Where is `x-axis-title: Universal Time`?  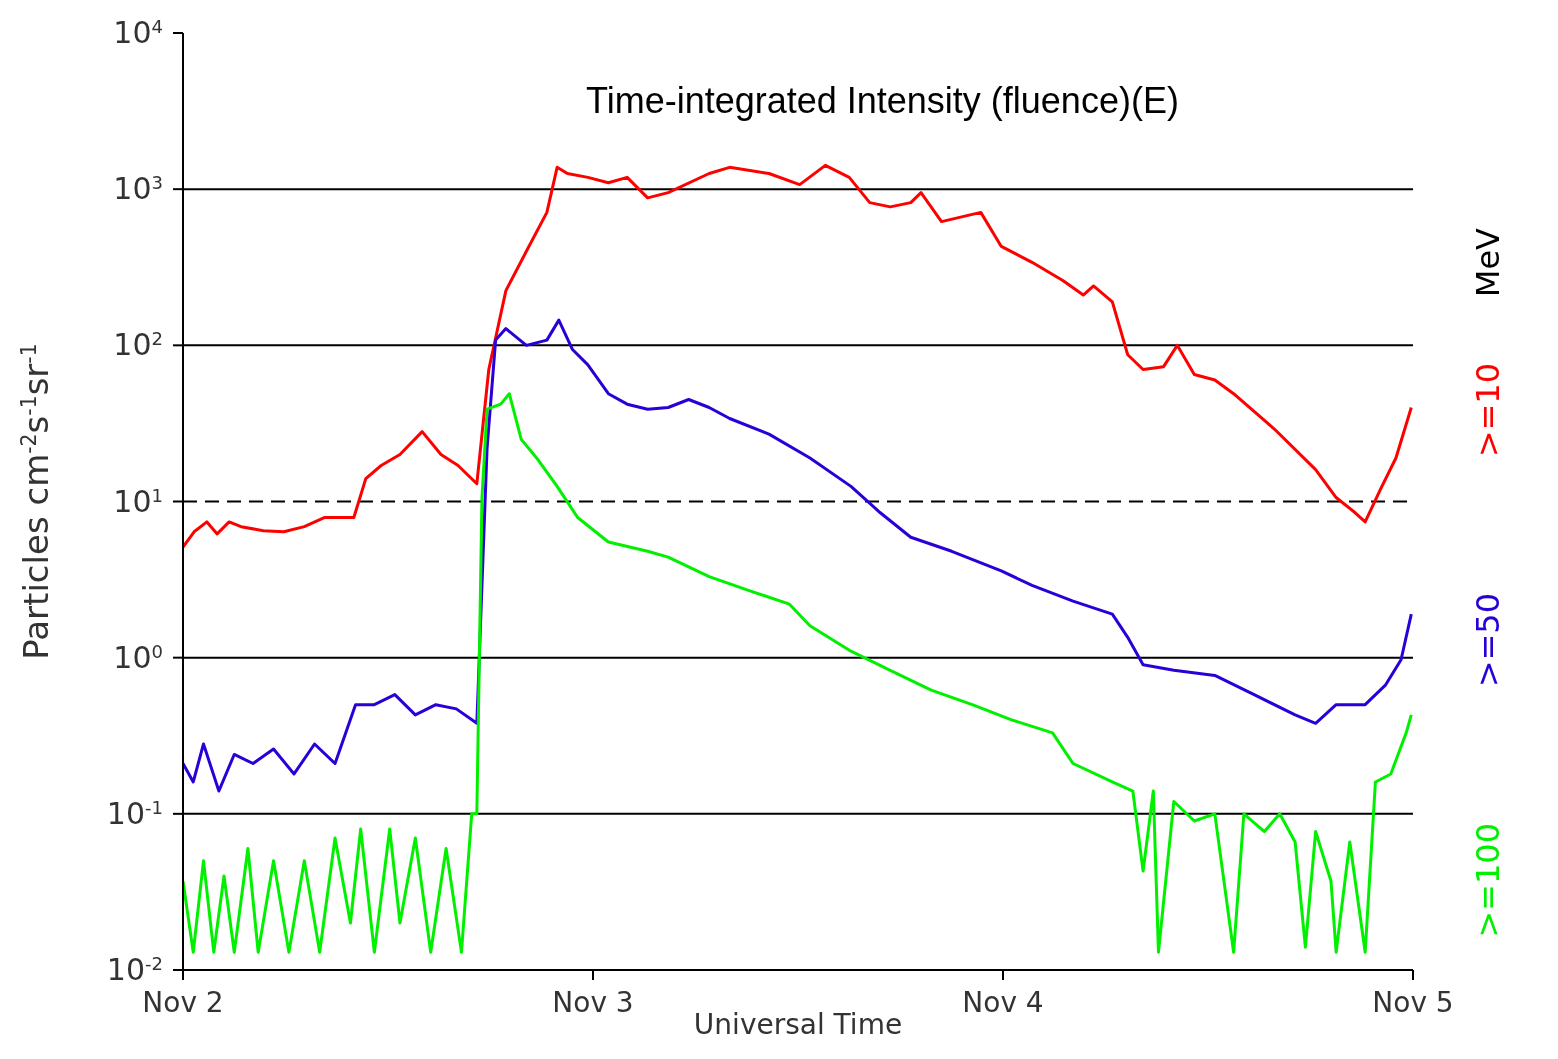
x-axis-title: Universal Time is located at coordinates (798, 1024).